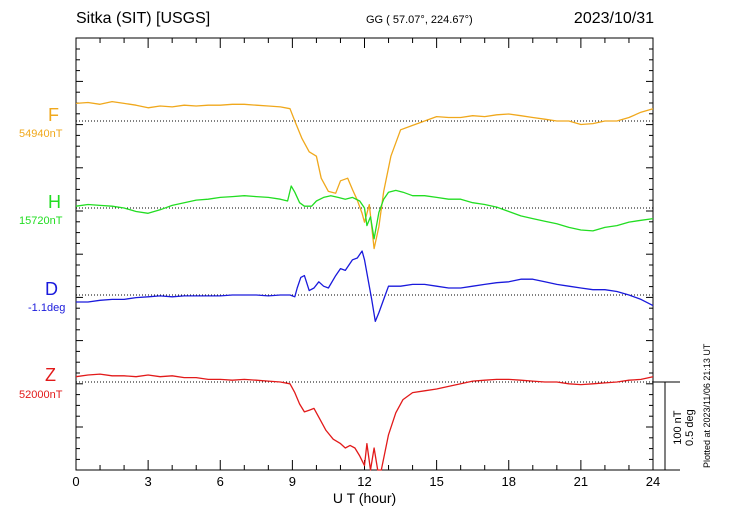 This screenshot has width=730, height=520. What do you see at coordinates (148, 481) in the screenshot?
I see `x-tick-label: 3` at bounding box center [148, 481].